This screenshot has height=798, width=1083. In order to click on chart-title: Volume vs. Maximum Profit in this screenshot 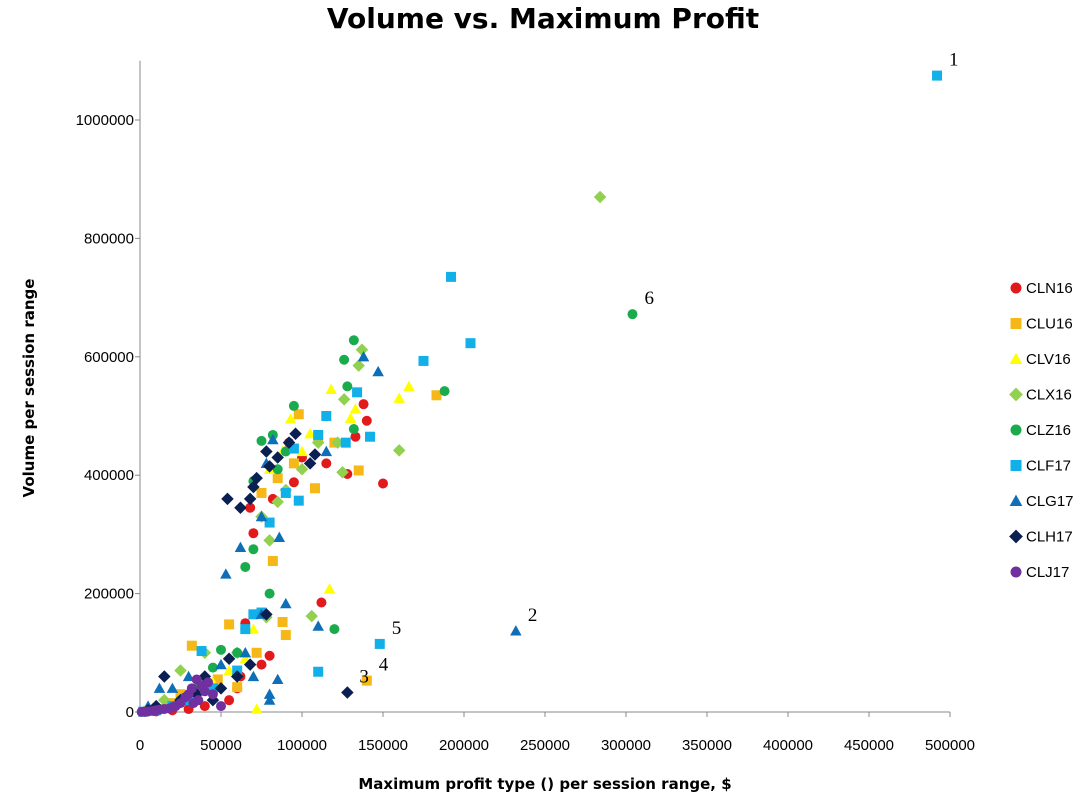, I will do `click(543, 18)`.